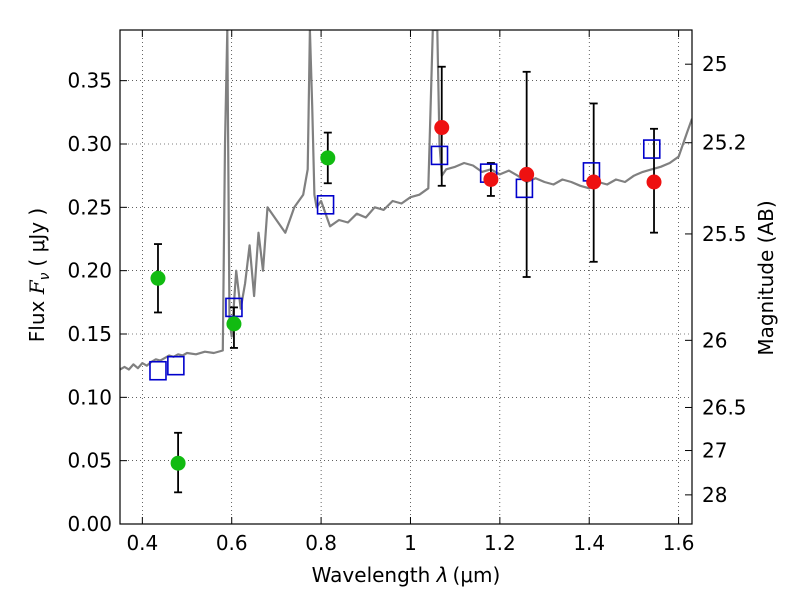  What do you see at coordinates (89, 144) in the screenshot?
I see `y-tick-label: 0.30` at bounding box center [89, 144].